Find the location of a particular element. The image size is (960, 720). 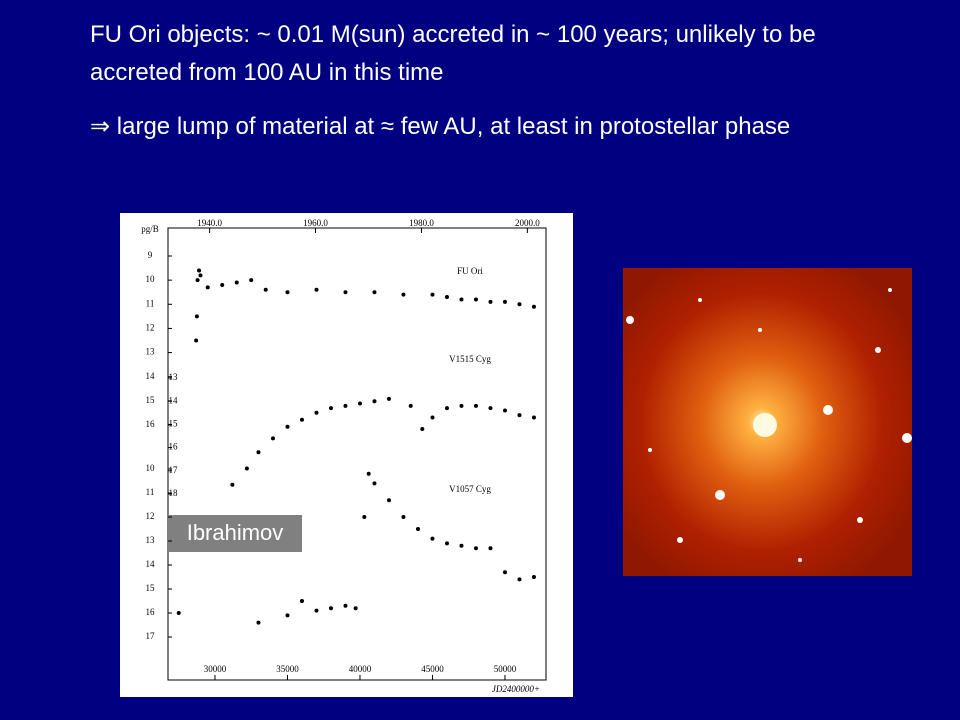

x-tick-label: 30000 is located at coordinates (215, 669).